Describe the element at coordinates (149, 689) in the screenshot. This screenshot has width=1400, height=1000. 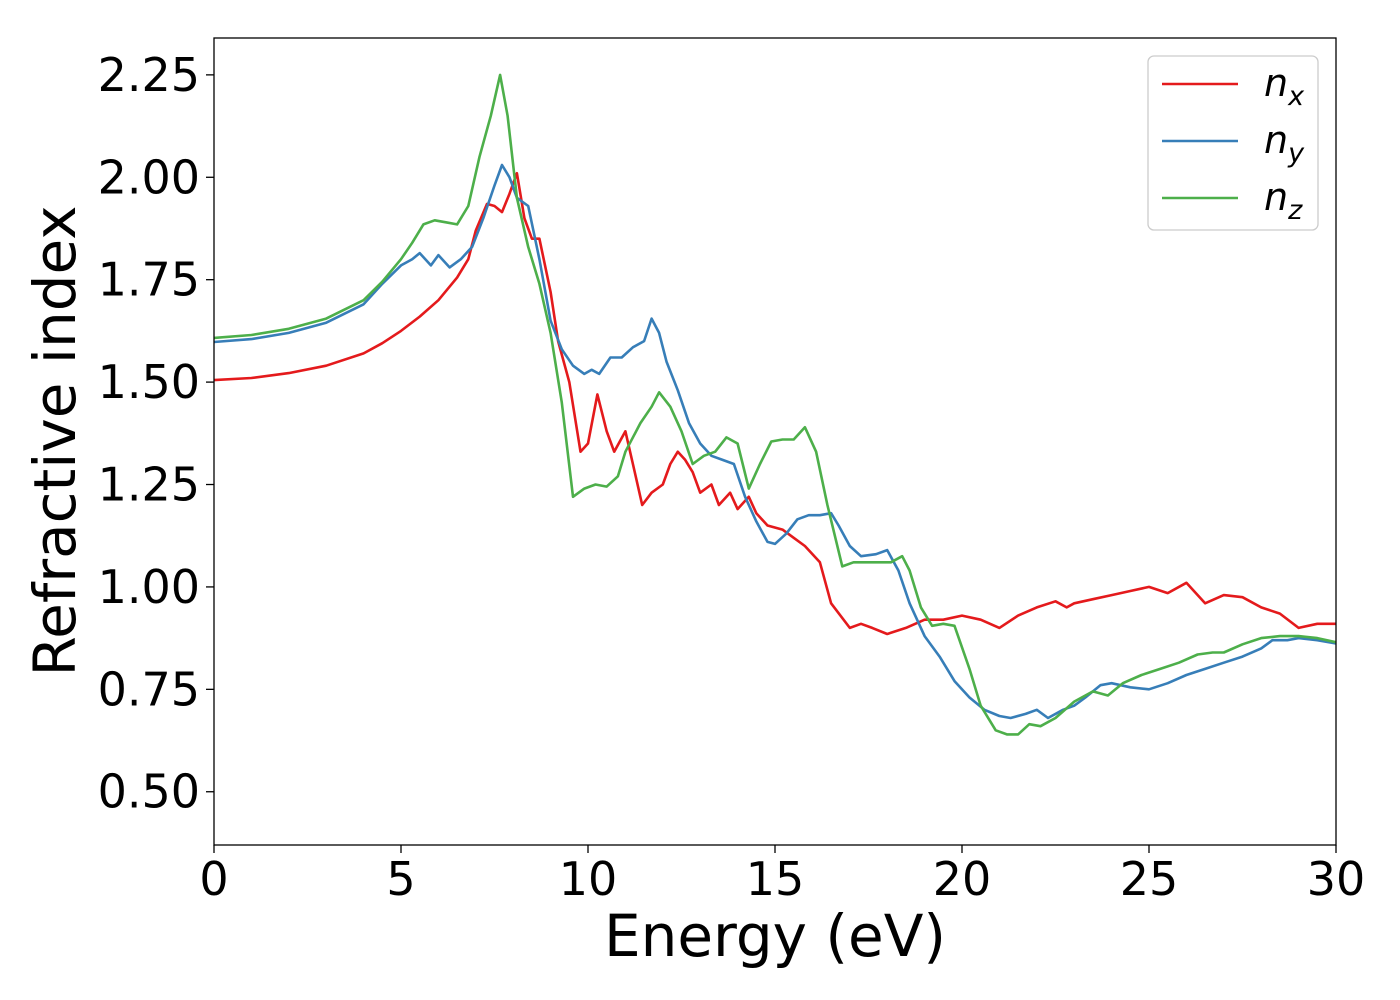
I see `y-tick-label: 0.75` at that location.